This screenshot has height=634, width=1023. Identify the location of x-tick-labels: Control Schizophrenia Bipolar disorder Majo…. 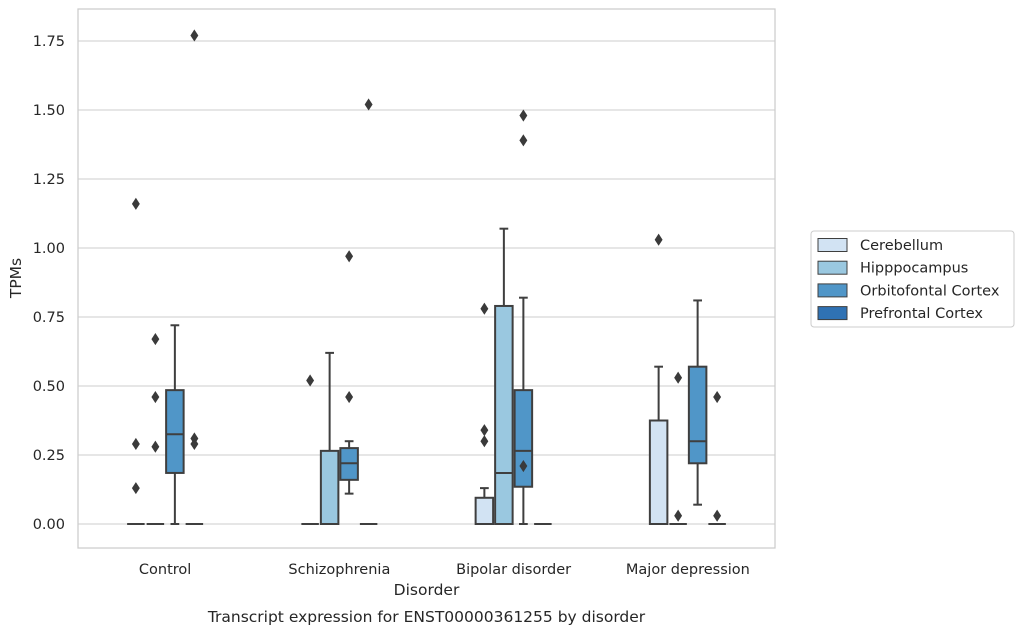
(444, 570).